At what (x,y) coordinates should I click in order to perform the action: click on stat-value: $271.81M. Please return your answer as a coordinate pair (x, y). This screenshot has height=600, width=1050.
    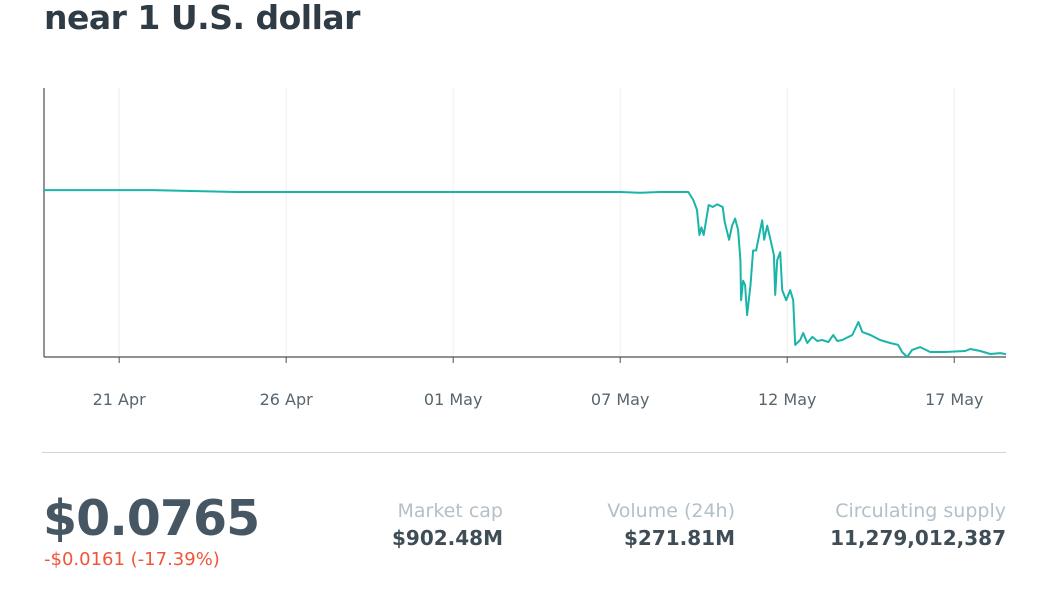
    Looking at the image, I should click on (679, 538).